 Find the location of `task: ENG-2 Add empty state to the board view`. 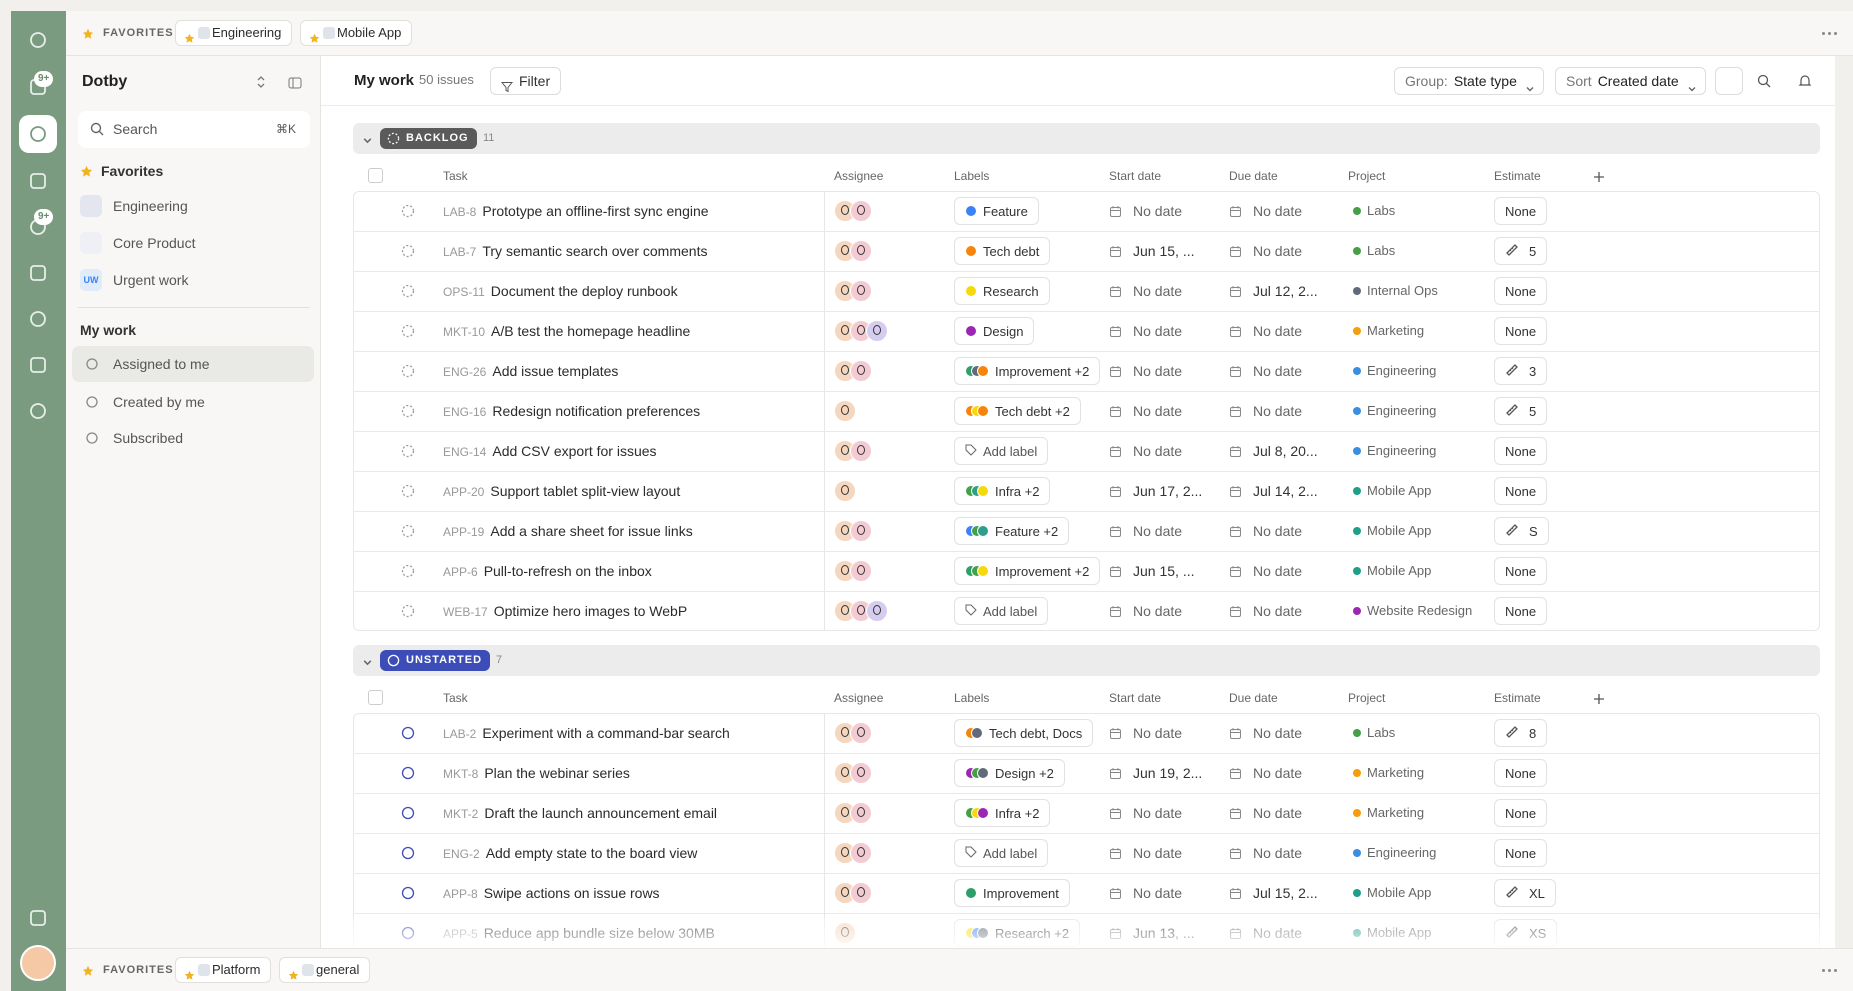

task: ENG-2 Add empty state to the board view is located at coordinates (570, 853).